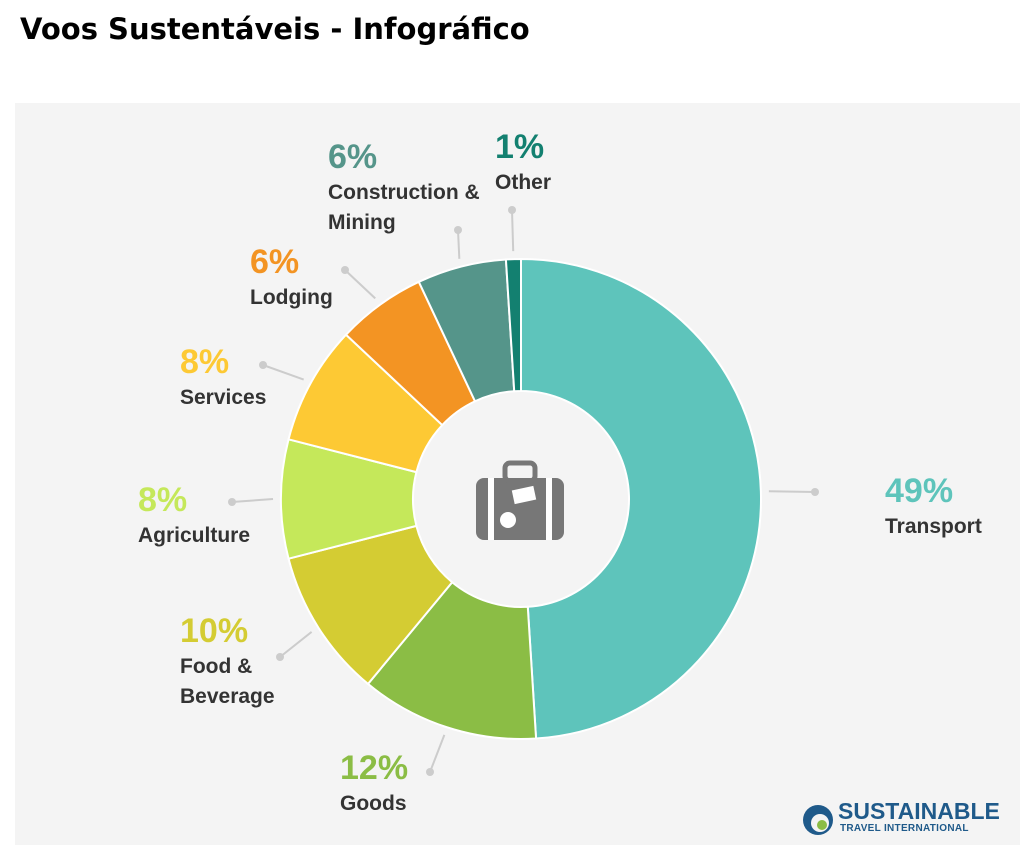 Image resolution: width=1024 pixels, height=850 pixels. I want to click on slice-name: Agriculture, so click(194, 535).